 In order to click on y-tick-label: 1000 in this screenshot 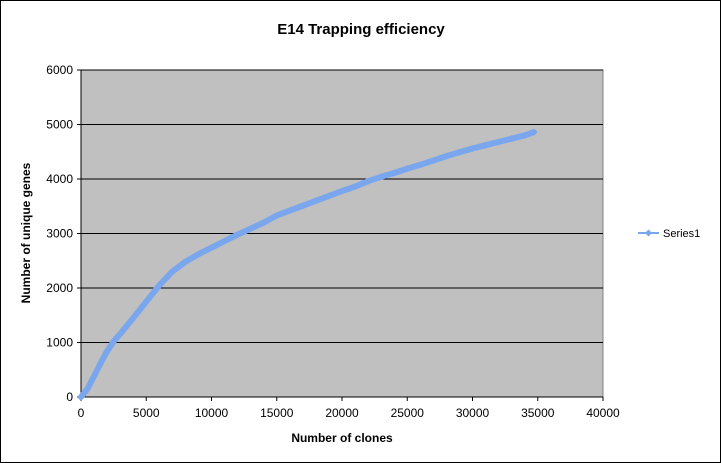, I will do `click(59, 343)`.